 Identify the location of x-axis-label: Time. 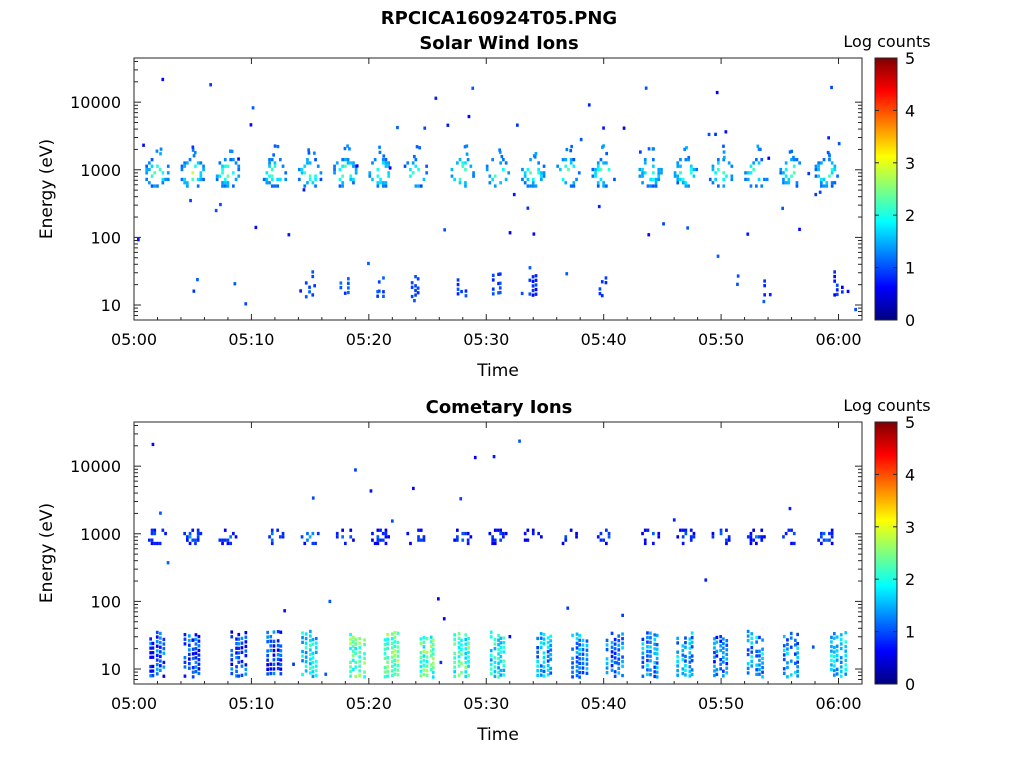
(497, 735).